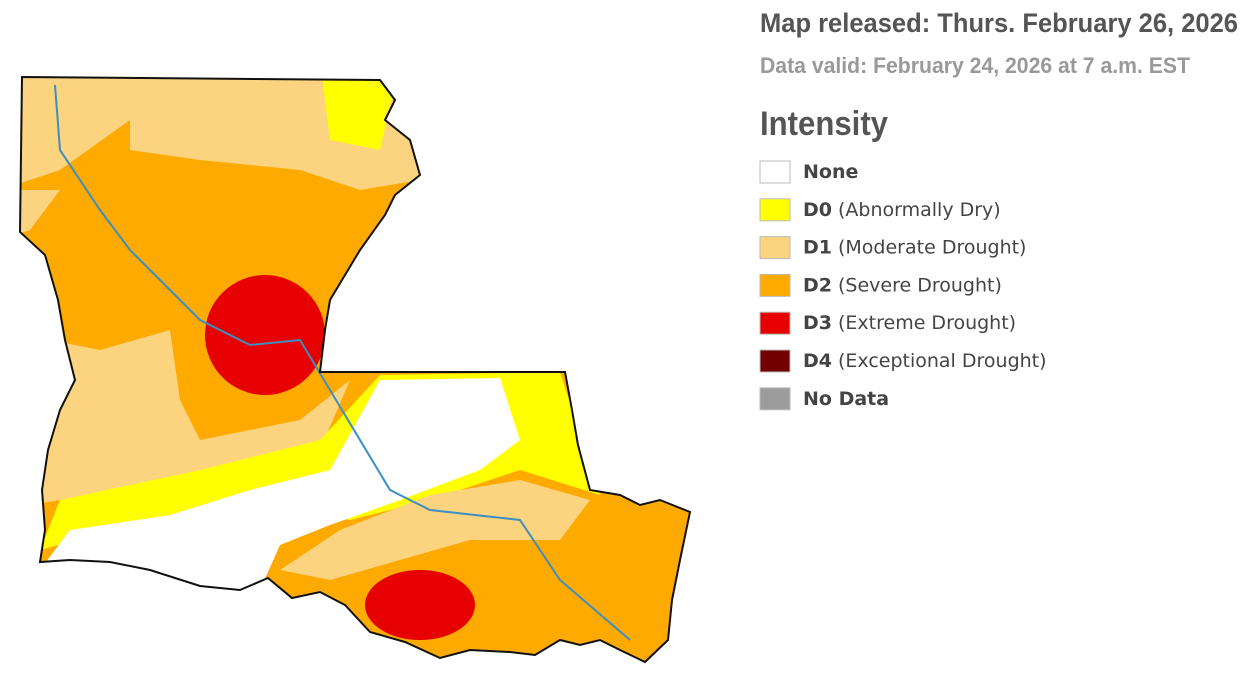  What do you see at coordinates (920, 285) in the screenshot?
I see `legend-label: (Severe Drought)` at bounding box center [920, 285].